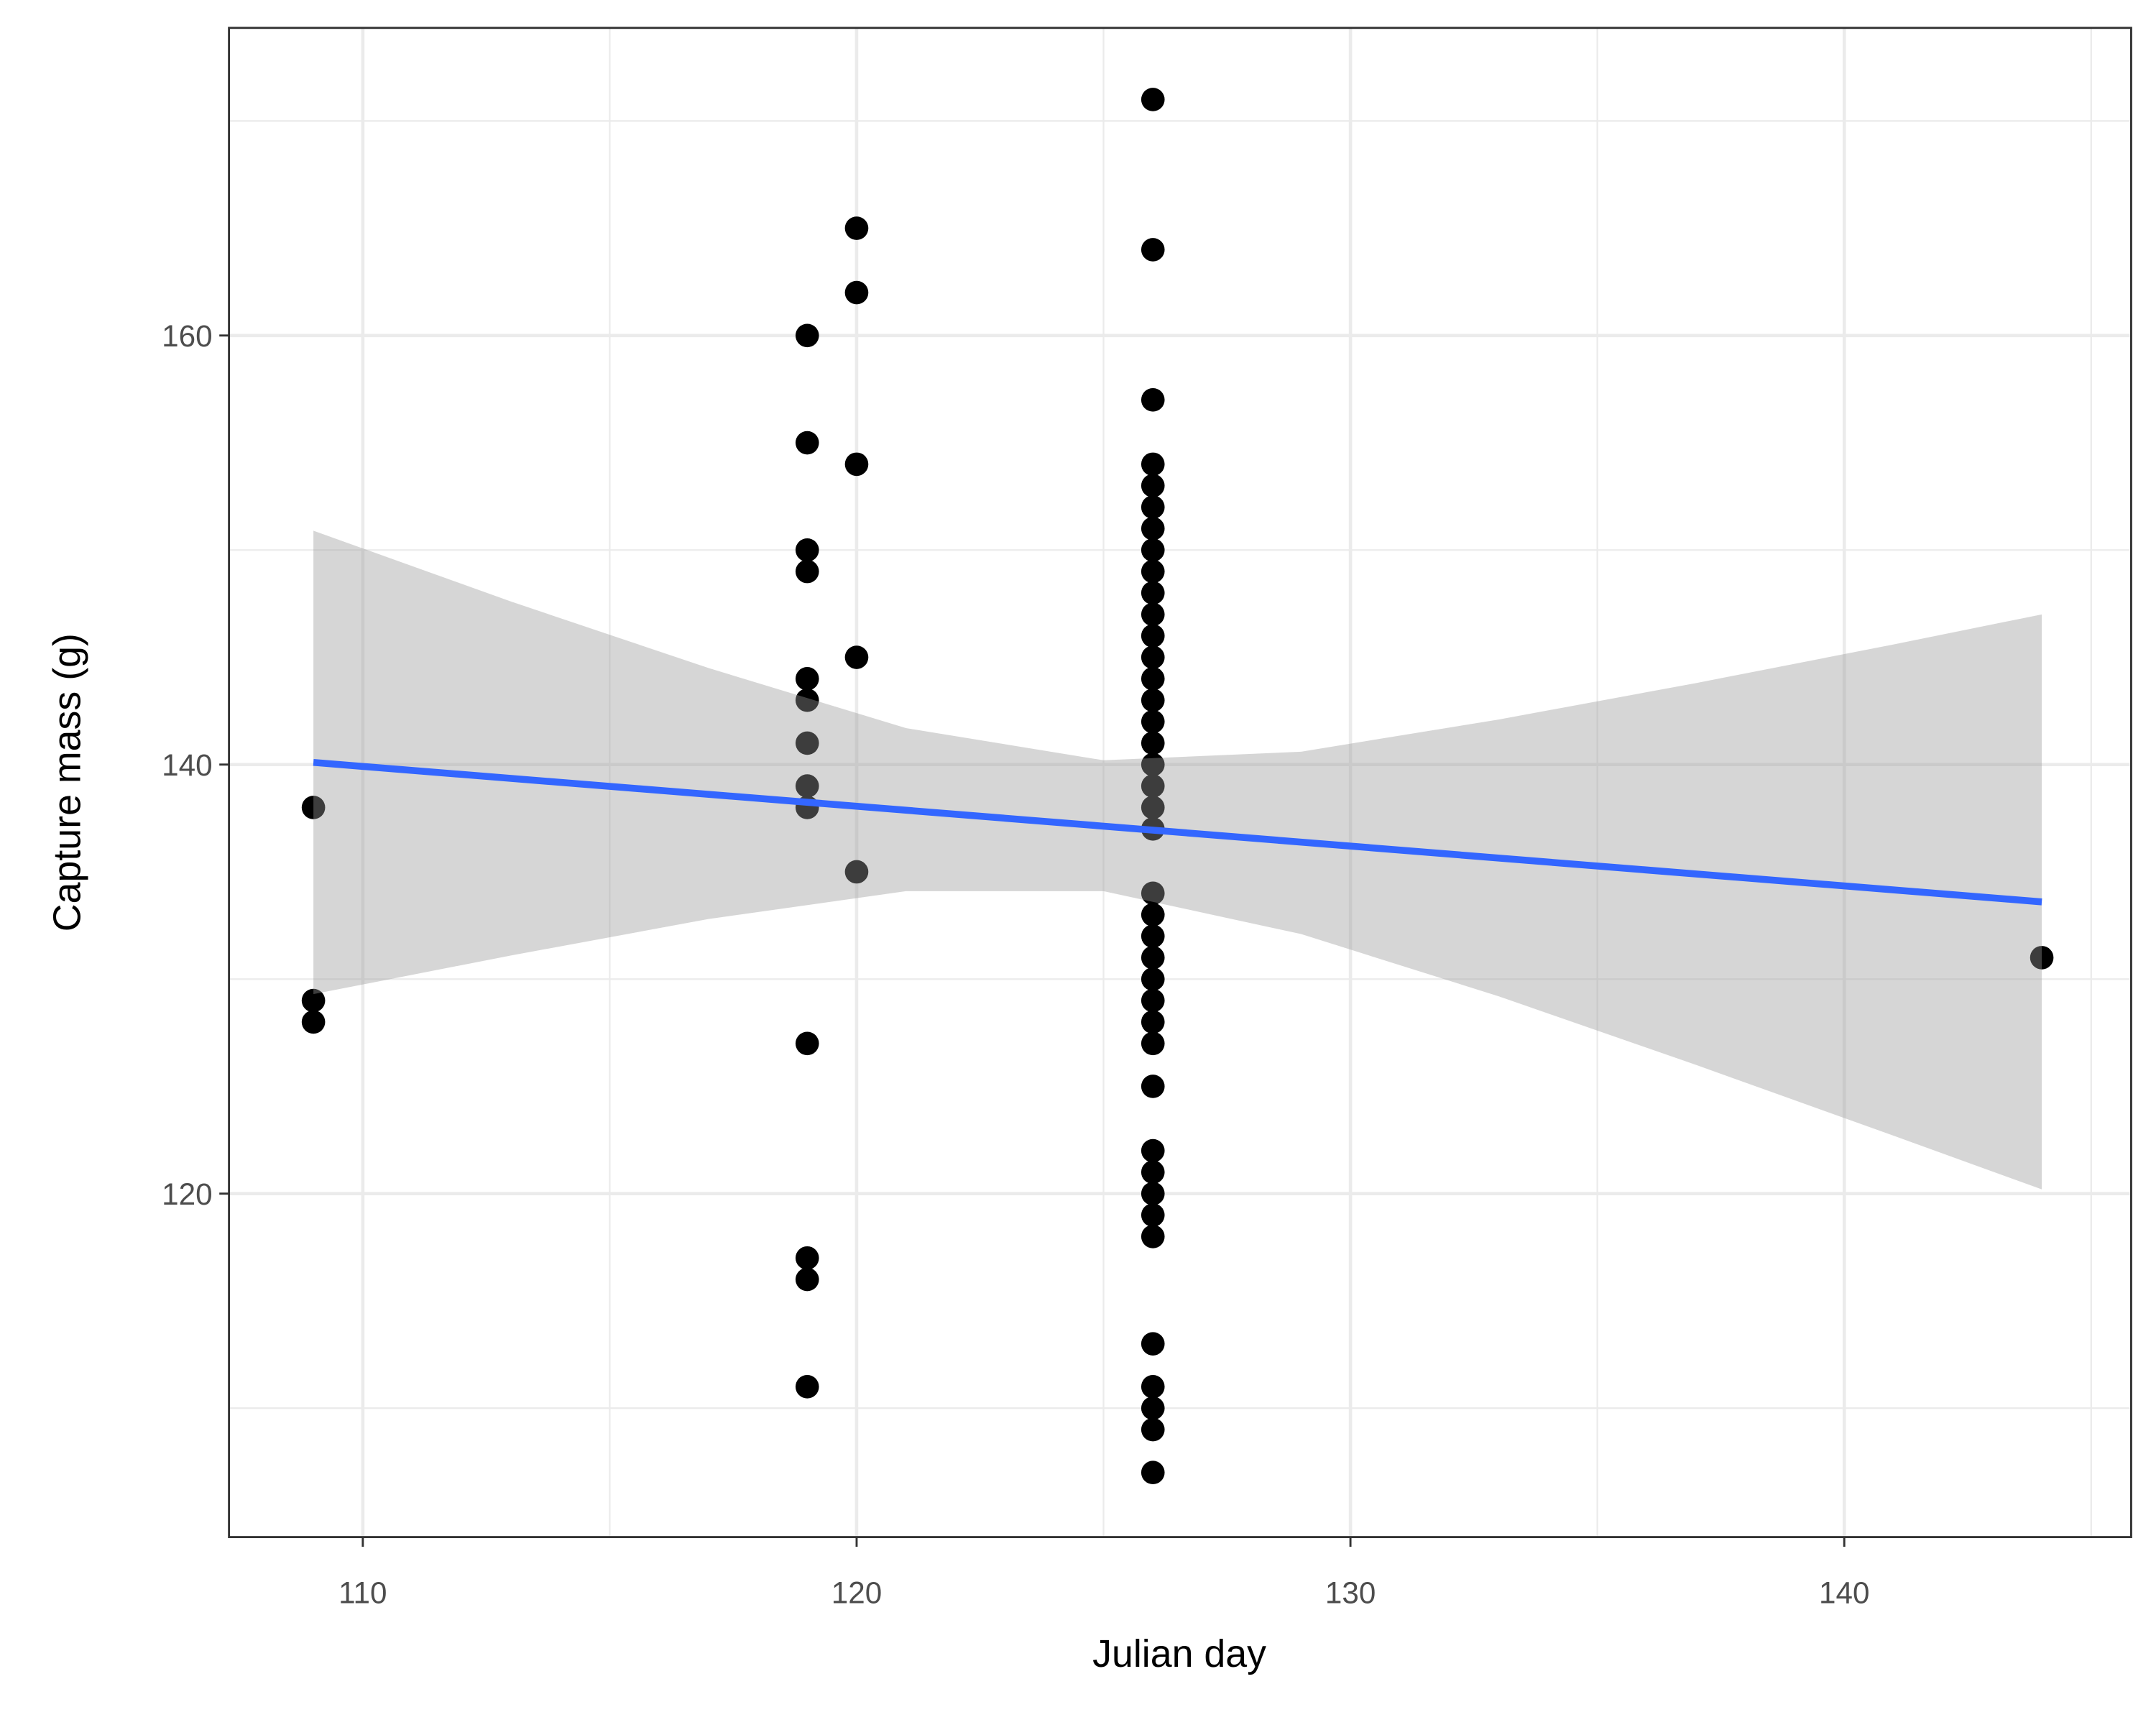 This screenshot has height=1725, width=2156. What do you see at coordinates (1177, 832) in the screenshot?
I see `trend-line` at bounding box center [1177, 832].